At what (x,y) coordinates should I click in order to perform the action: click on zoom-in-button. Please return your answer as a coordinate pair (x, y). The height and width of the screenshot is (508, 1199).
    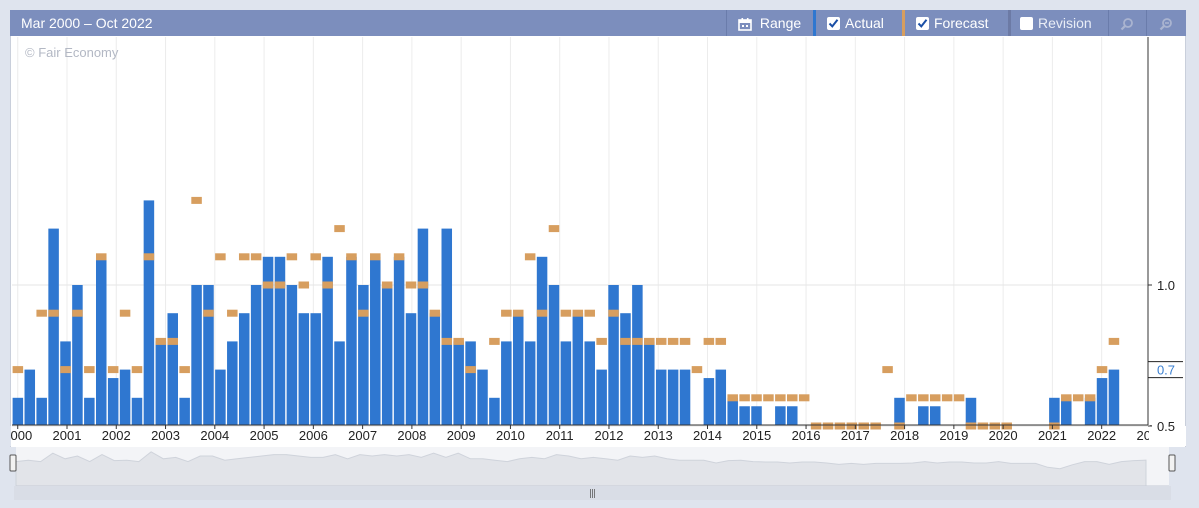
    Looking at the image, I should click on (1127, 23).